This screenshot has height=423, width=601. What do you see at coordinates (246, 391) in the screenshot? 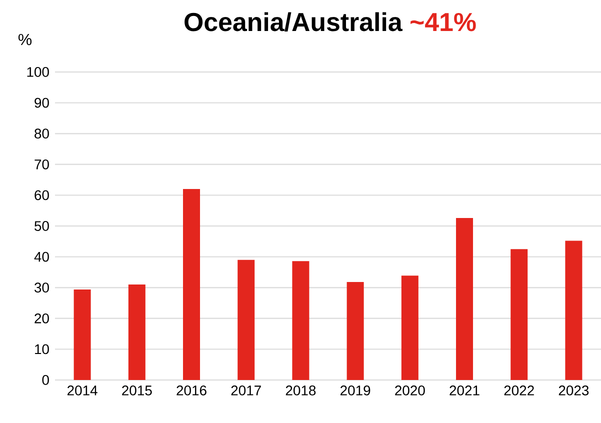
I see `x-tick-label: 2017` at bounding box center [246, 391].